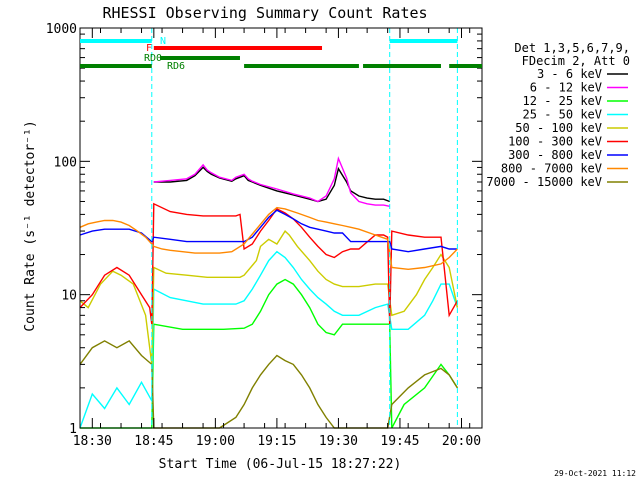 This screenshot has height=480, width=640. I want to click on flag-label: RD6, so click(176, 66).